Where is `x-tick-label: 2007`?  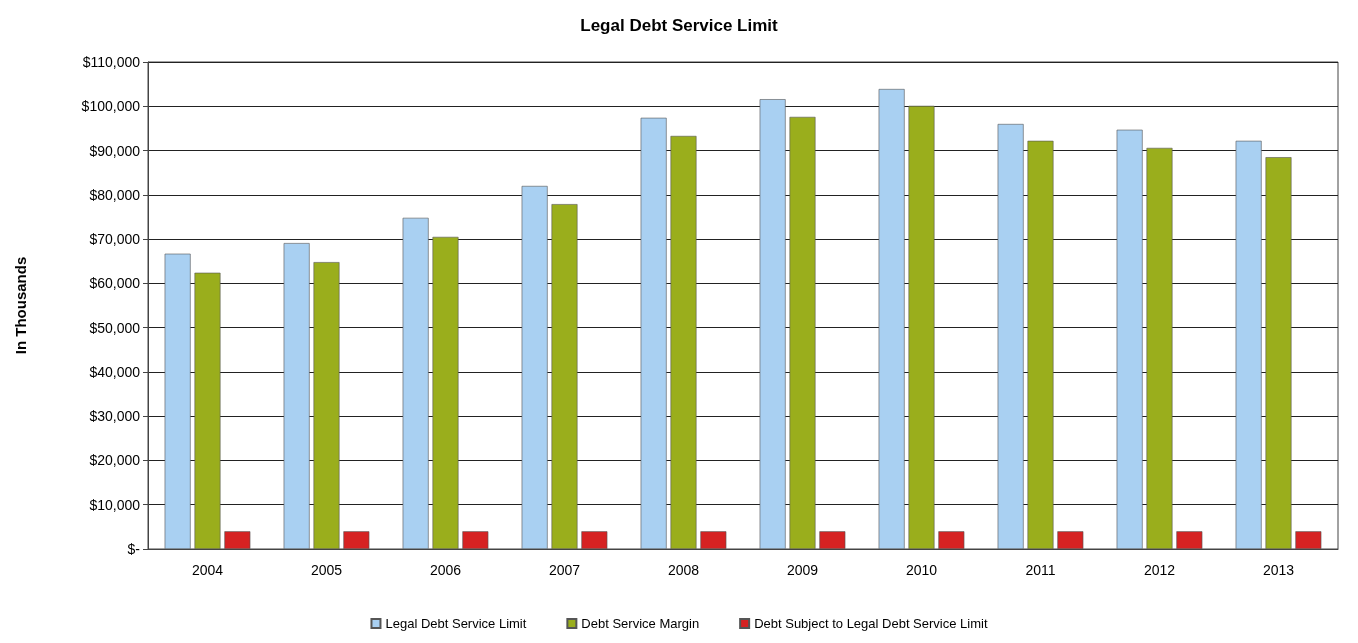 x-tick-label: 2007 is located at coordinates (564, 570).